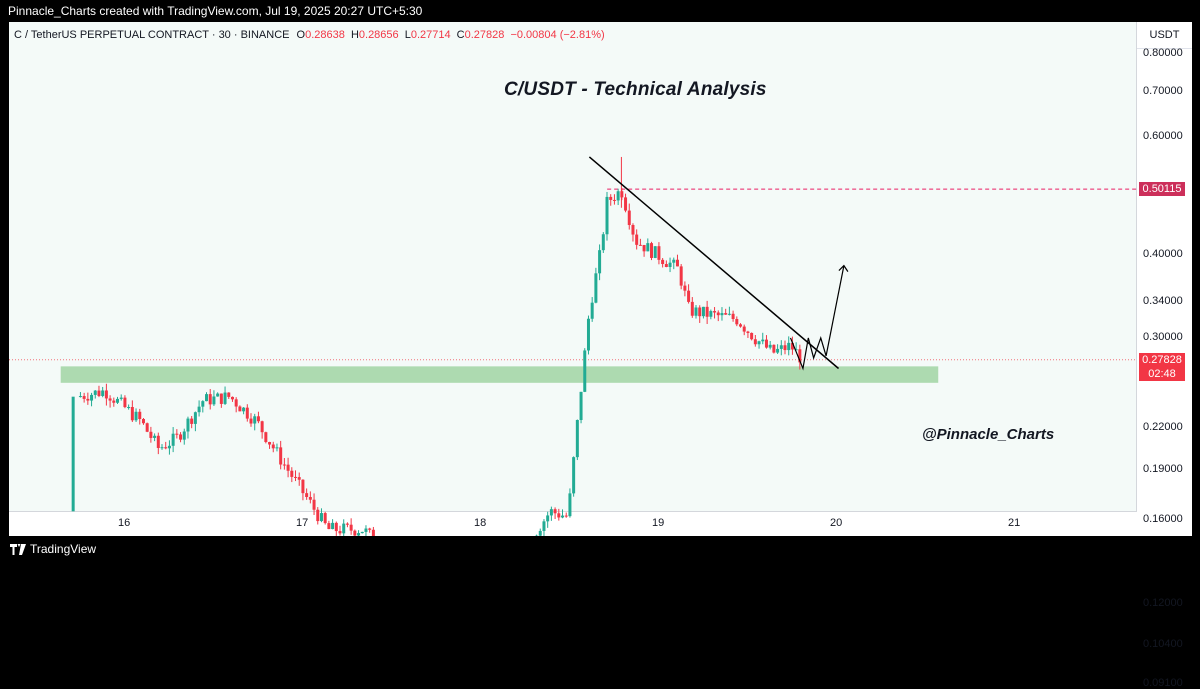 This screenshot has width=1200, height=689. What do you see at coordinates (600, 549) in the screenshot?
I see `footer-bar: TradingView` at bounding box center [600, 549].